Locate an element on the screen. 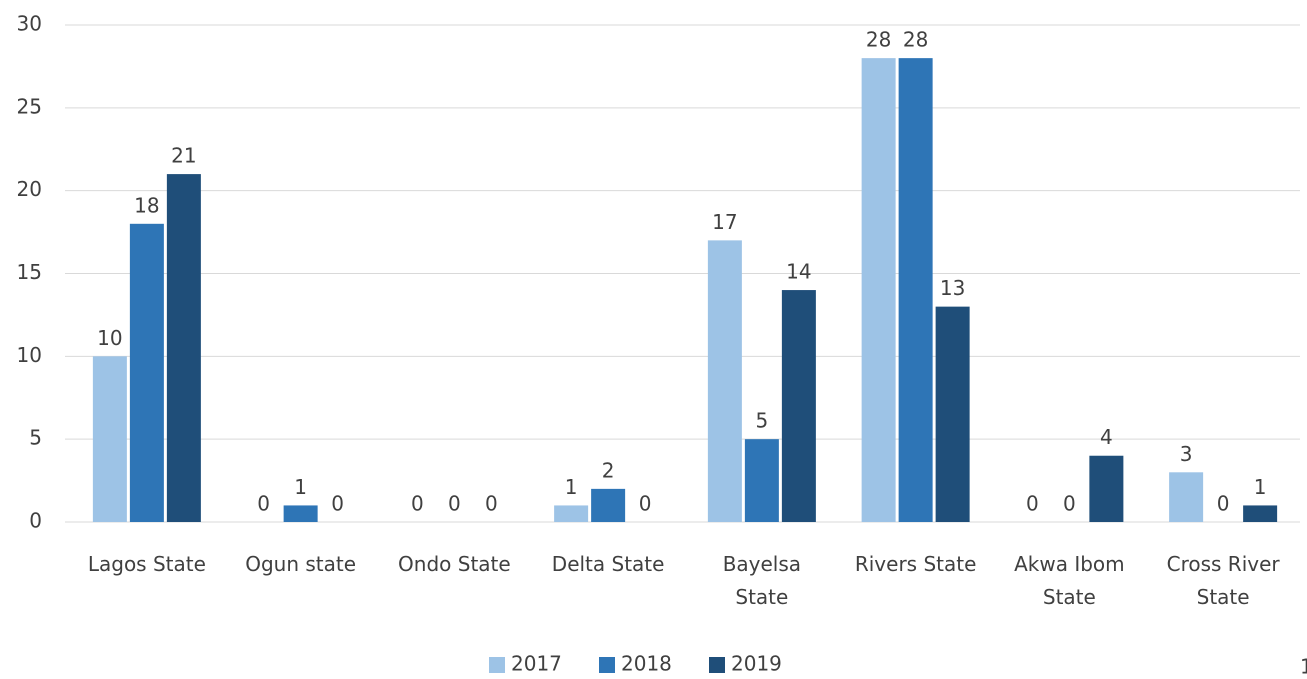 The height and width of the screenshot is (679, 1307). x-tick-label: Cross River State is located at coordinates (1223, 580).